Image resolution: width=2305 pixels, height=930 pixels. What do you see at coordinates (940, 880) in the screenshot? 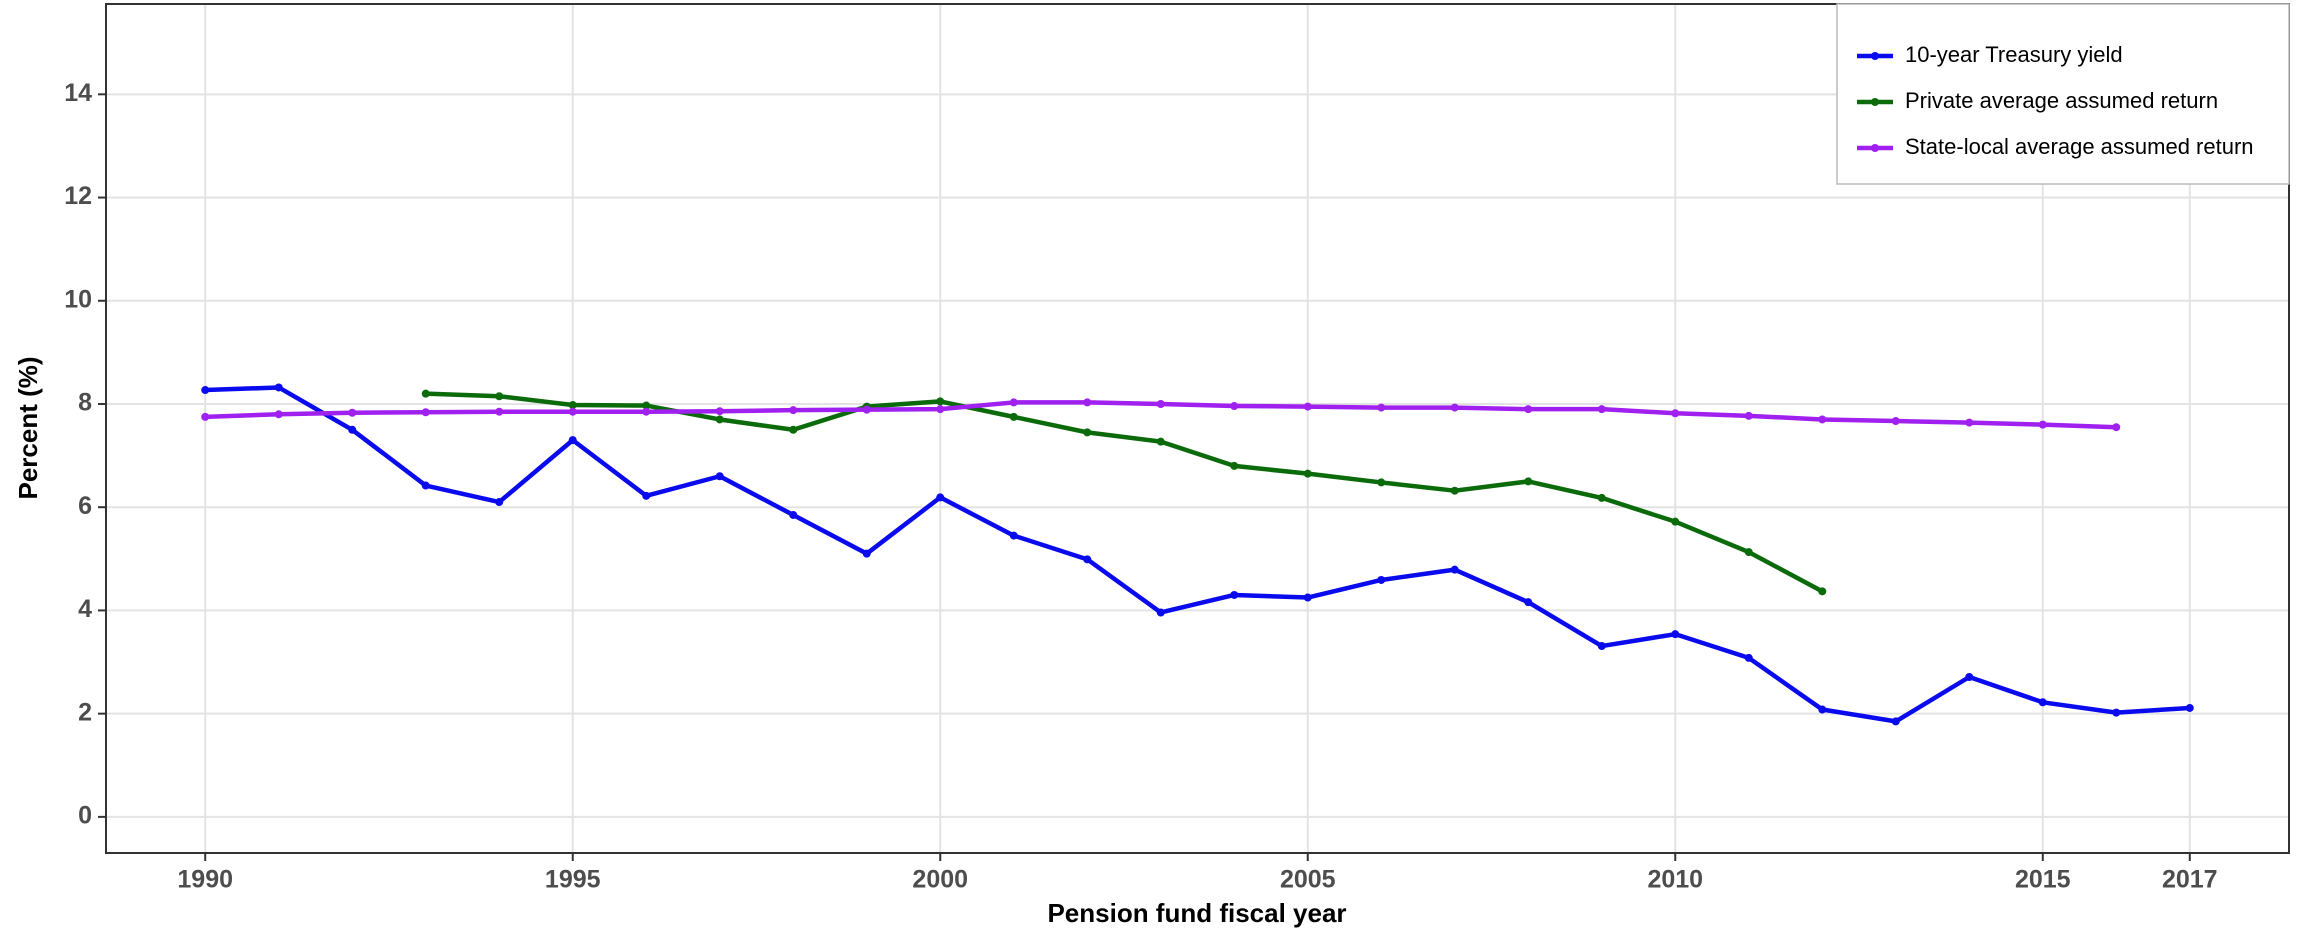
I see `x-tick-label: 2000` at bounding box center [940, 880].